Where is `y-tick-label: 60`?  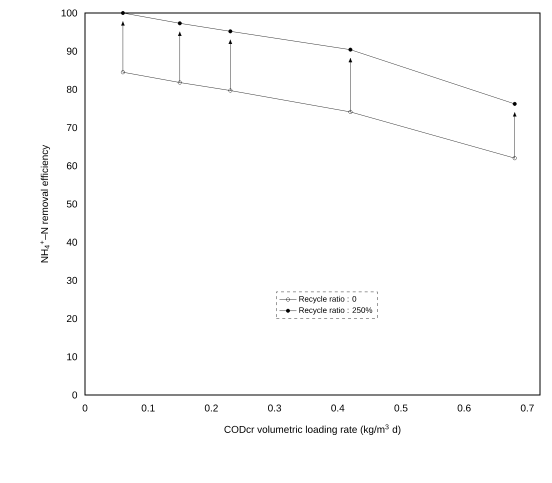 y-tick-label: 60 is located at coordinates (72, 166).